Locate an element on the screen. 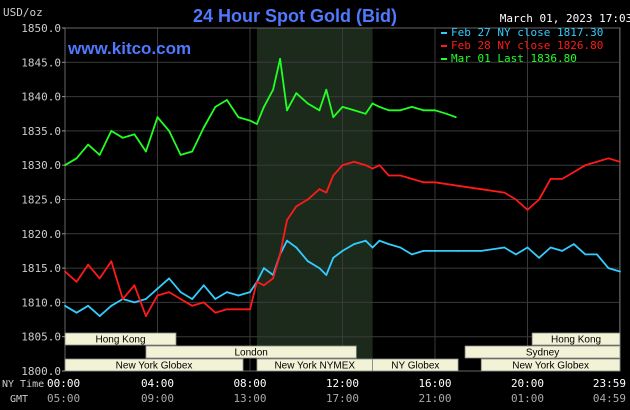 The image size is (630, 410). y-tick-label: 1840.0 is located at coordinates (41, 97).